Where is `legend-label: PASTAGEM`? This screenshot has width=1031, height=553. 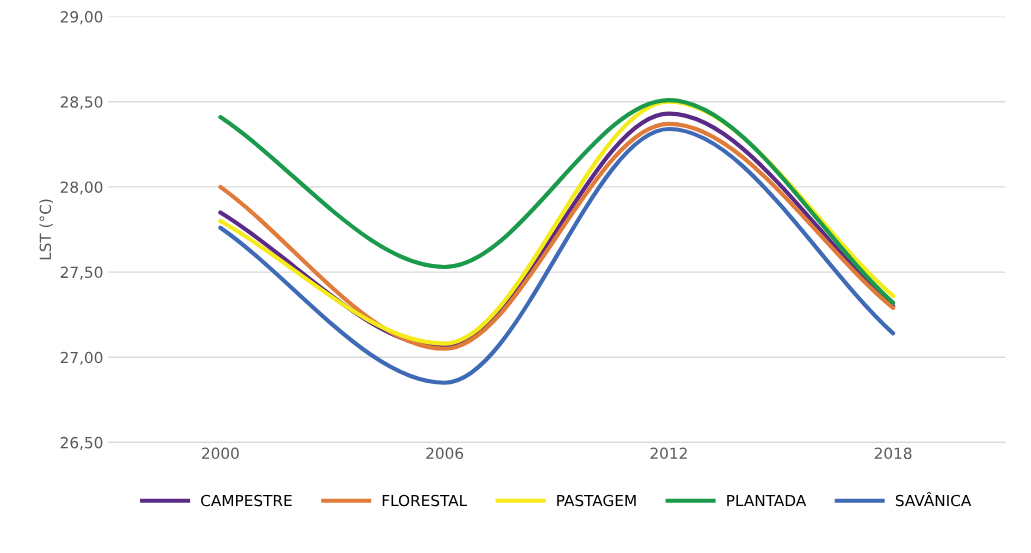 legend-label: PASTAGEM is located at coordinates (596, 500).